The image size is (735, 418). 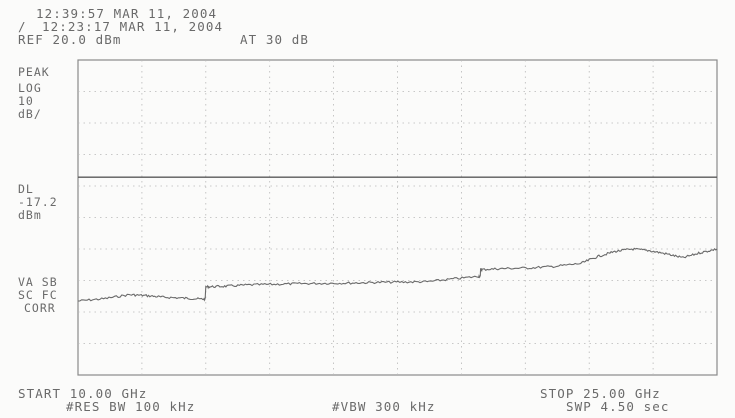 What do you see at coordinates (83, 393) in the screenshot?
I see `start-frequency: START 10.00 GHz` at bounding box center [83, 393].